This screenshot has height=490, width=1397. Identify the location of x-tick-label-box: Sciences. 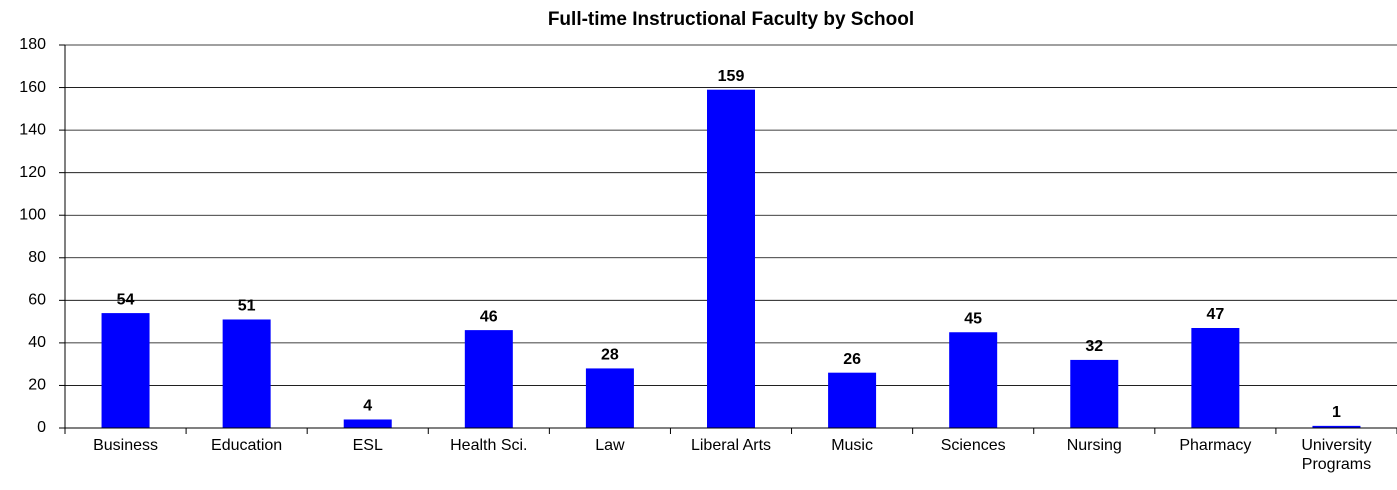
(973, 445).